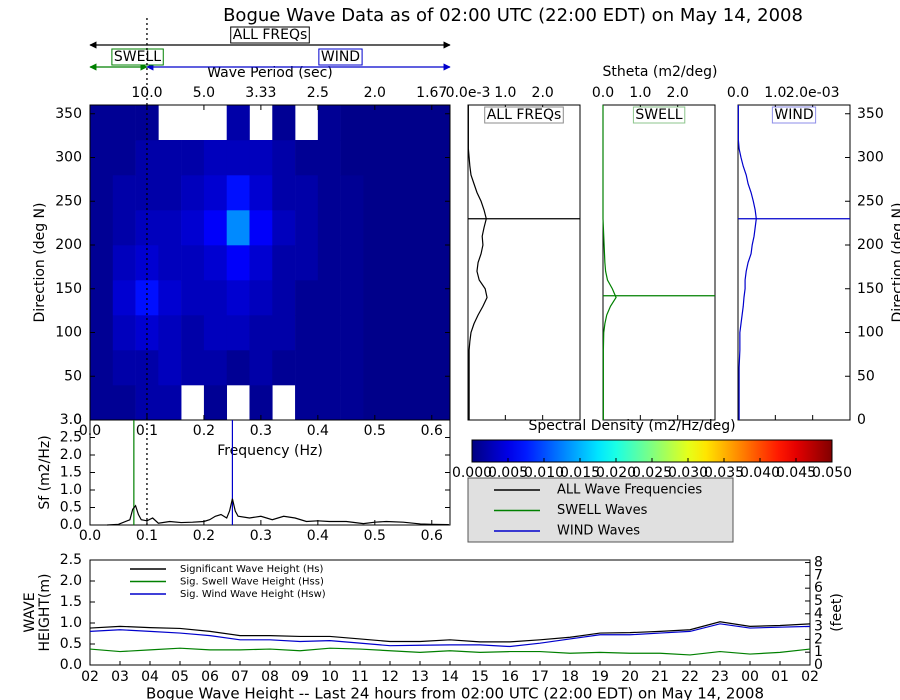 Image resolution: width=900 pixels, height=700 pixels. Describe the element at coordinates (90, 677) in the screenshot. I see `x-tick-label: 02` at that location.